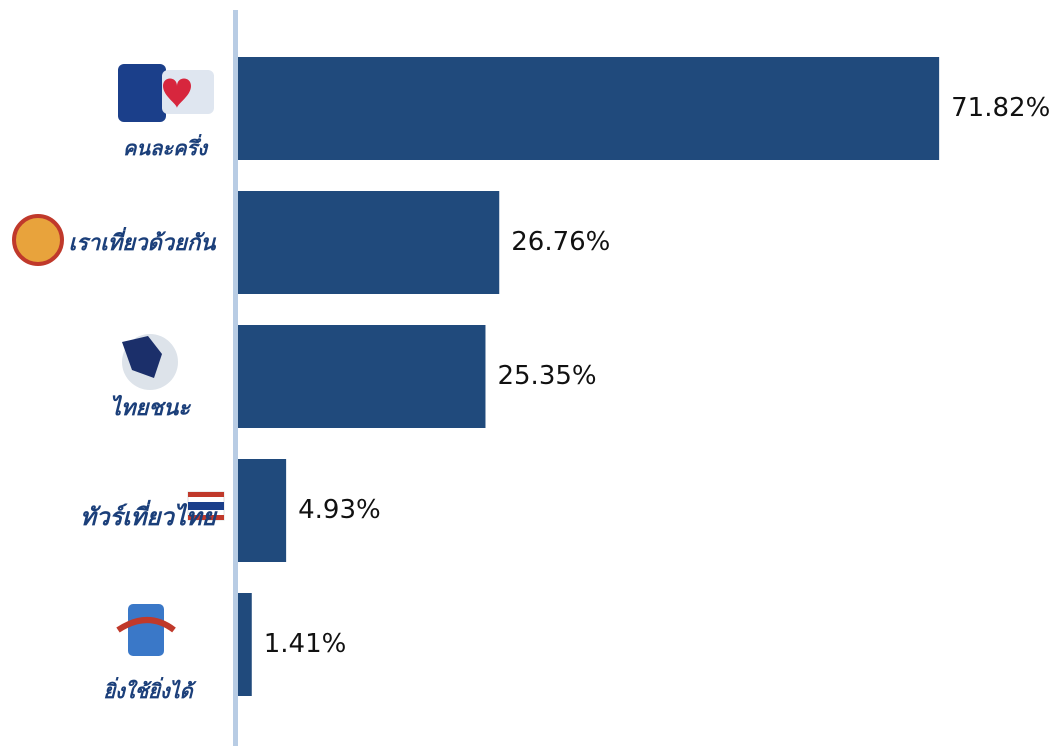  I want to click on category-label: ยิ่งใช้ยิ่งได้, so click(150, 690).